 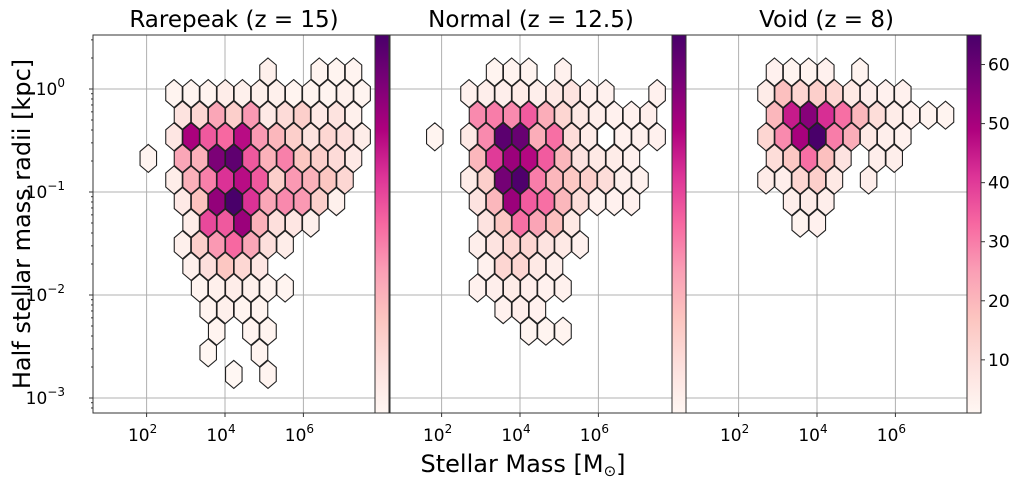 What do you see at coordinates (679, 224) in the screenshot?
I see `colorbar` at bounding box center [679, 224].